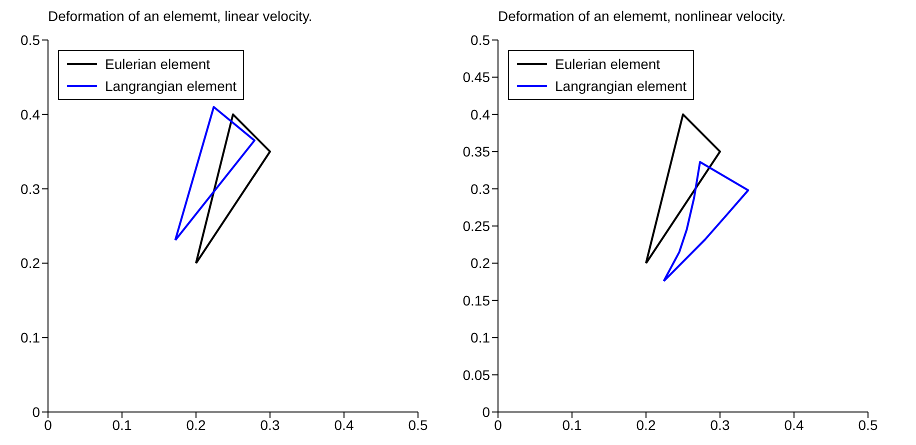  What do you see at coordinates (476, 77) in the screenshot?
I see `y-tick-label: 0.45` at bounding box center [476, 77].